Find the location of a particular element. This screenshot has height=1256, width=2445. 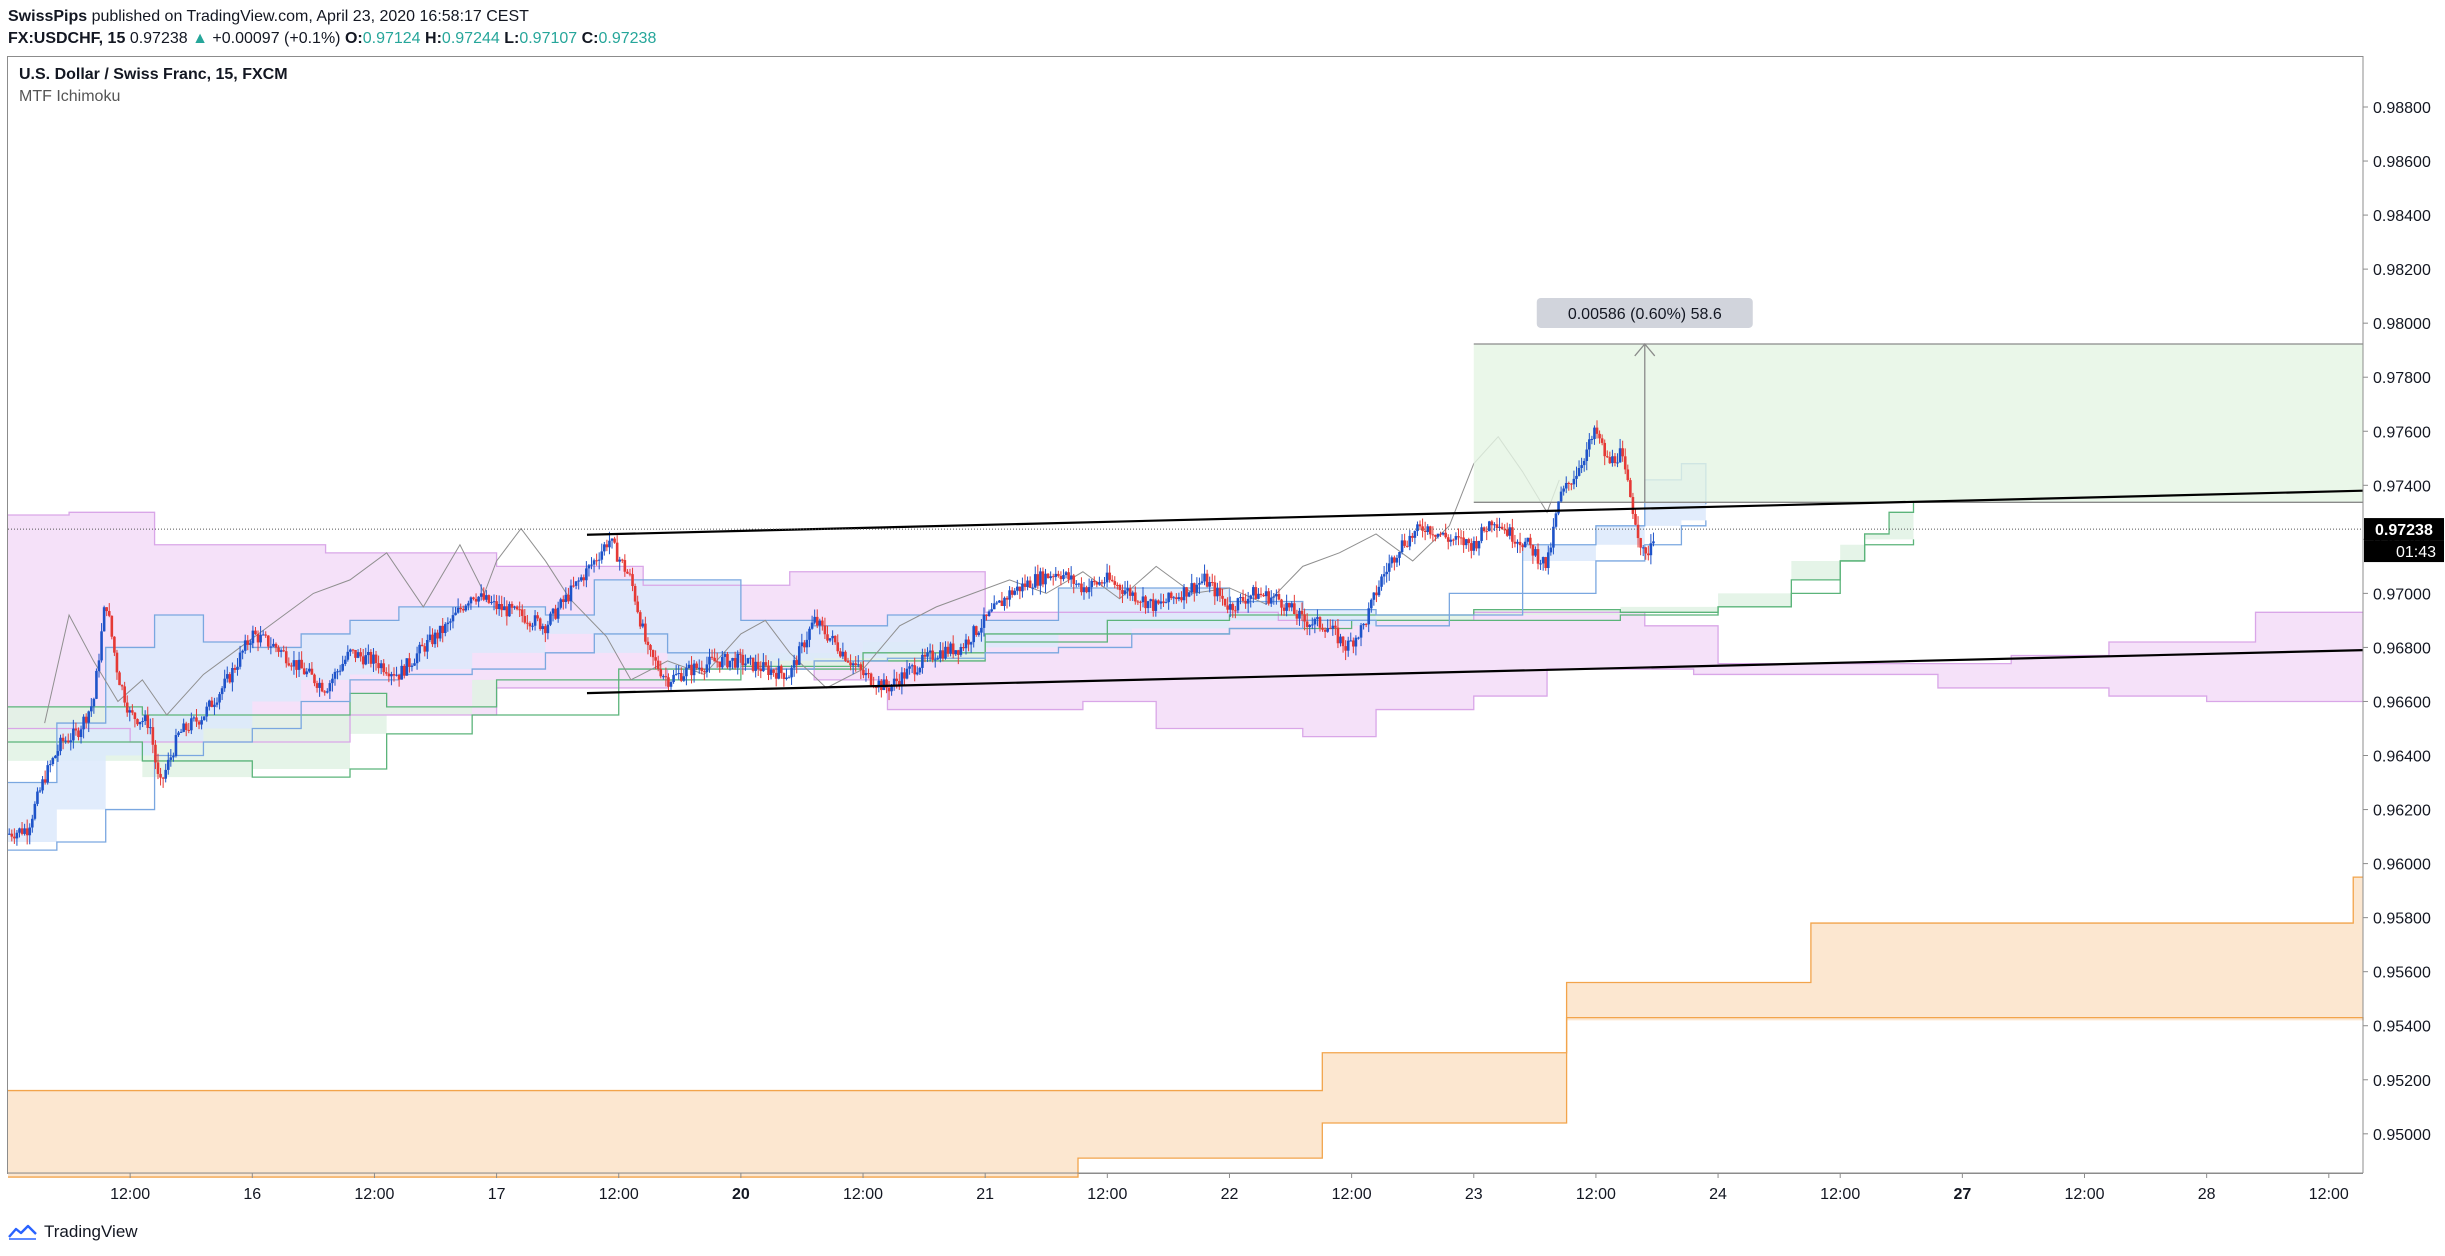

time-tick-label: 24 is located at coordinates (1718, 1194).